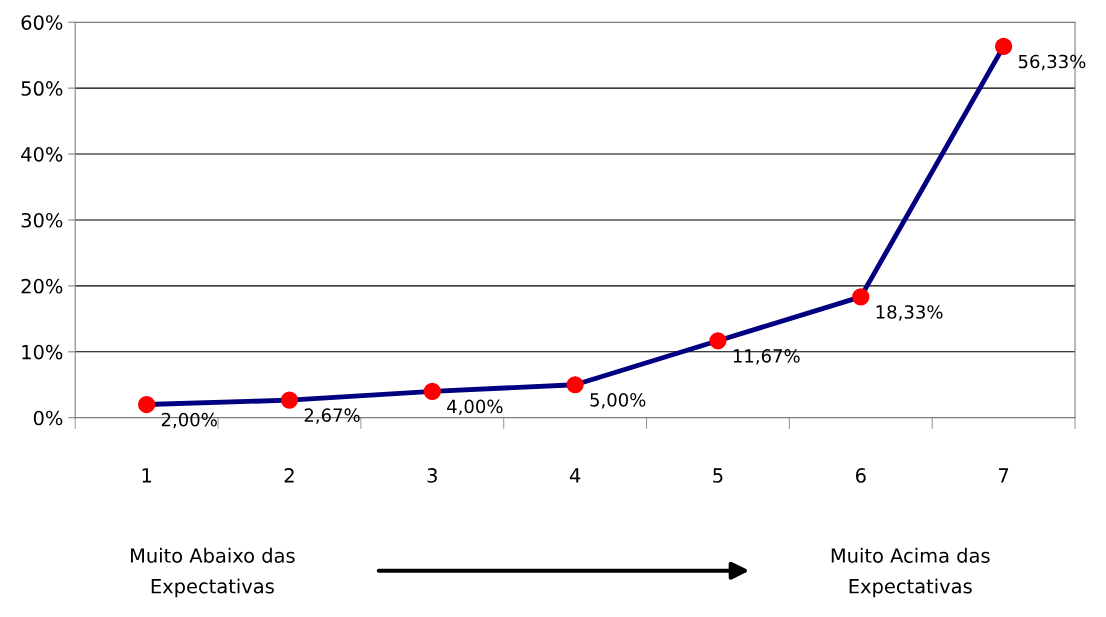  Describe the element at coordinates (475, 407) in the screenshot. I see `data-label: 4,00%` at that location.